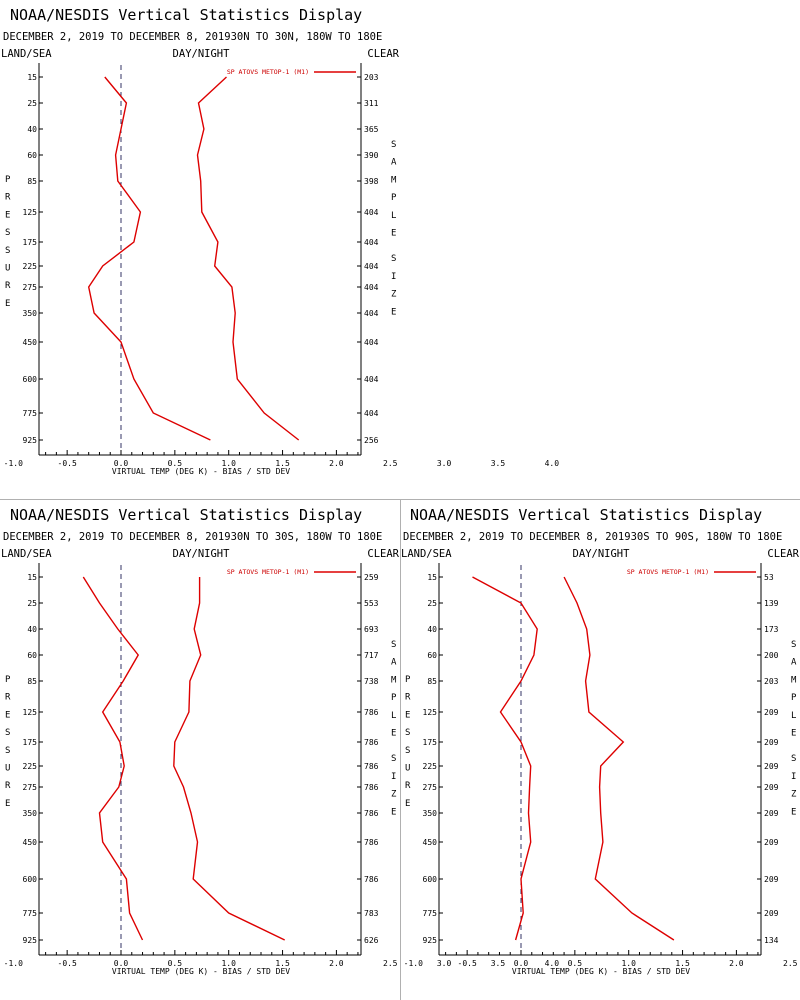  What do you see at coordinates (793, 716) in the screenshot?
I see `sample-size-axis-letter: L` at bounding box center [793, 716].